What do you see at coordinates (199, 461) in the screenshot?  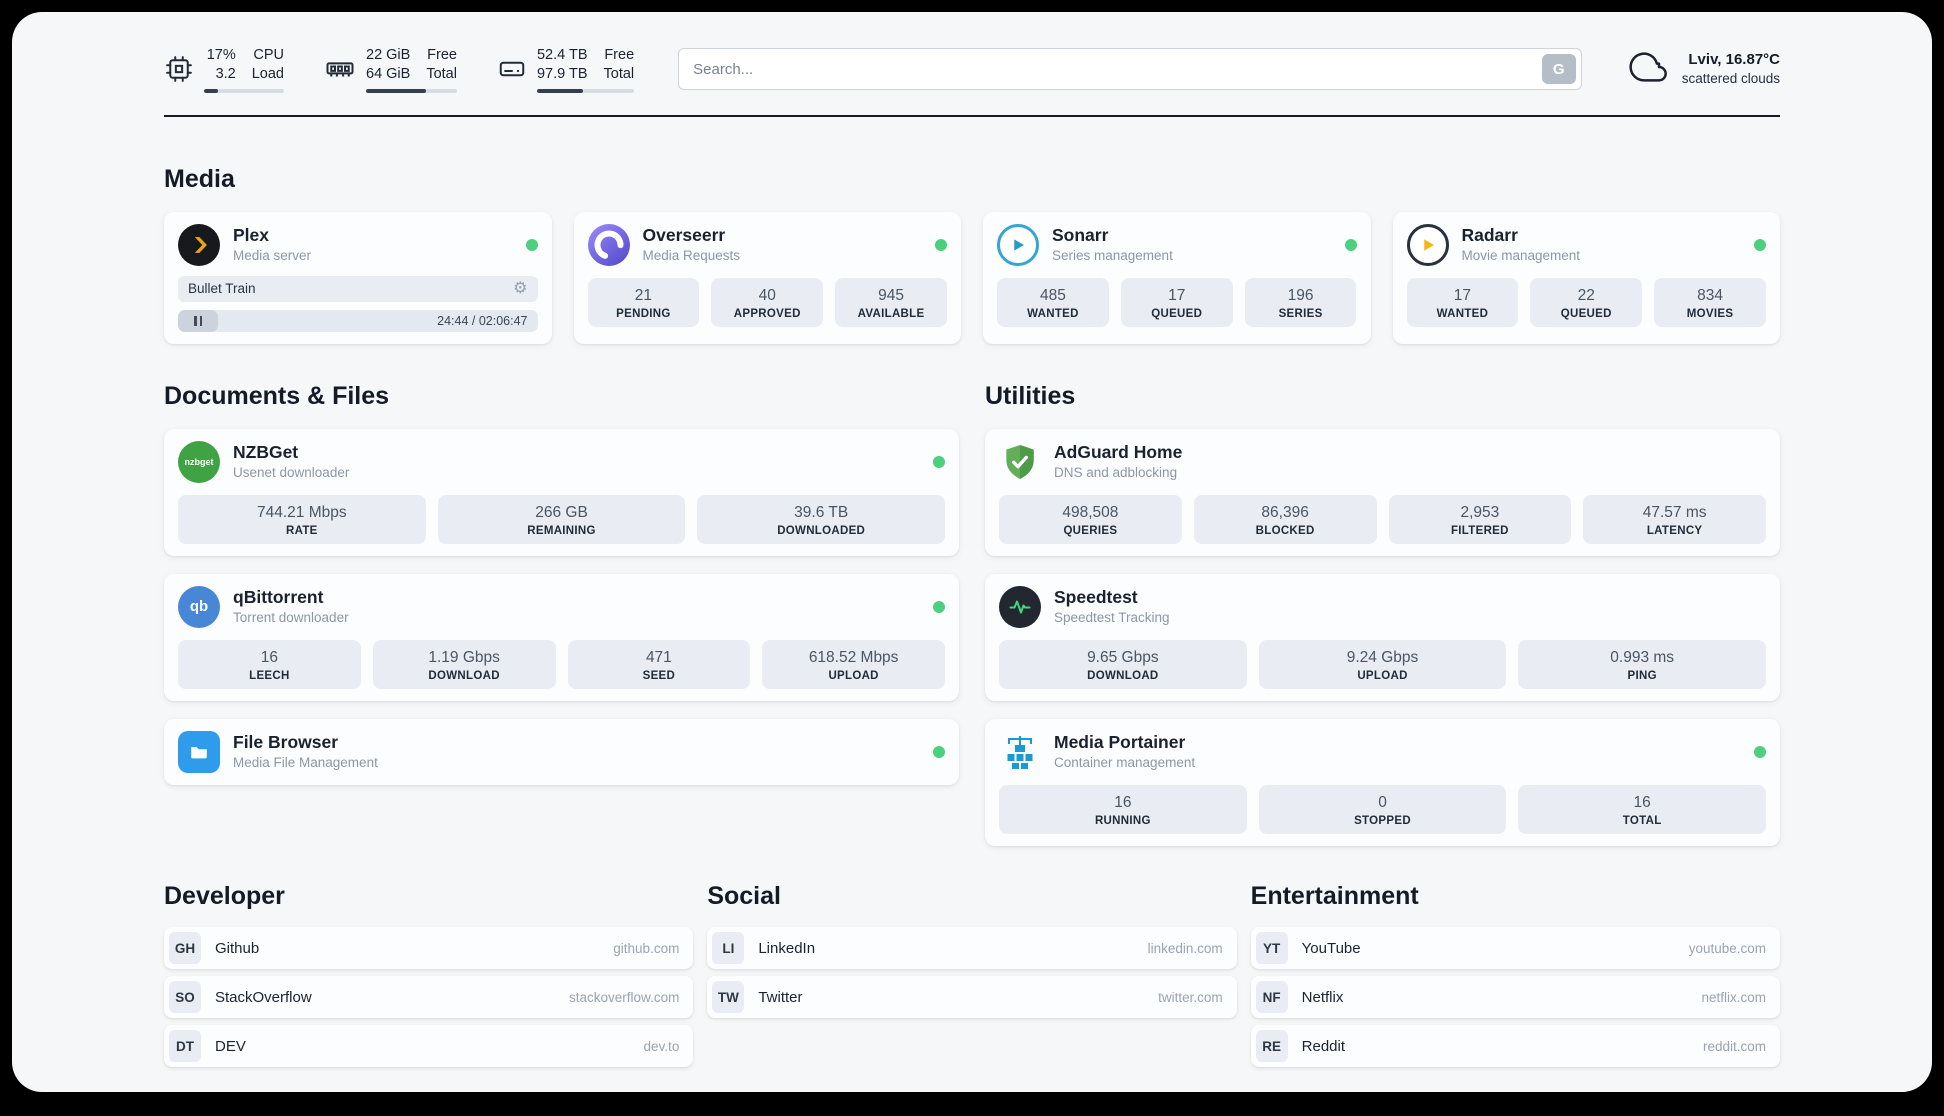 I see `nzbget-icon: nzbget` at bounding box center [199, 461].